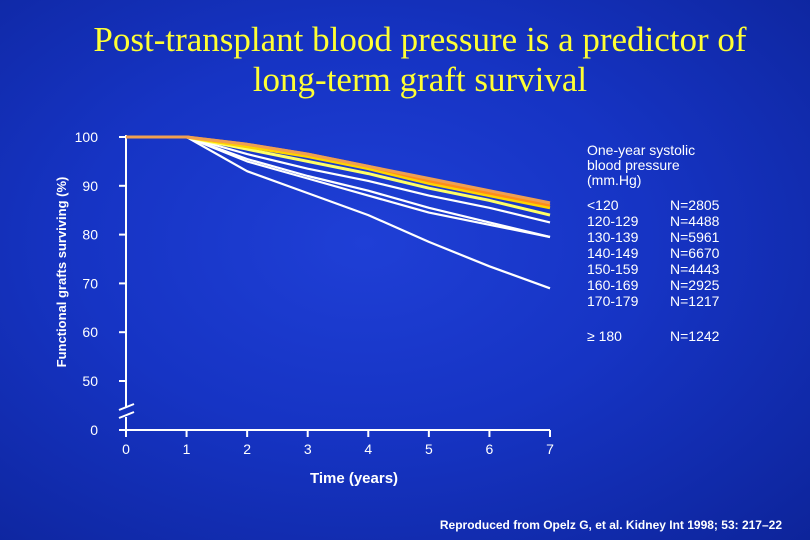 The width and height of the screenshot is (810, 540). What do you see at coordinates (695, 269) in the screenshot?
I see `legend-count: N=4443` at bounding box center [695, 269].